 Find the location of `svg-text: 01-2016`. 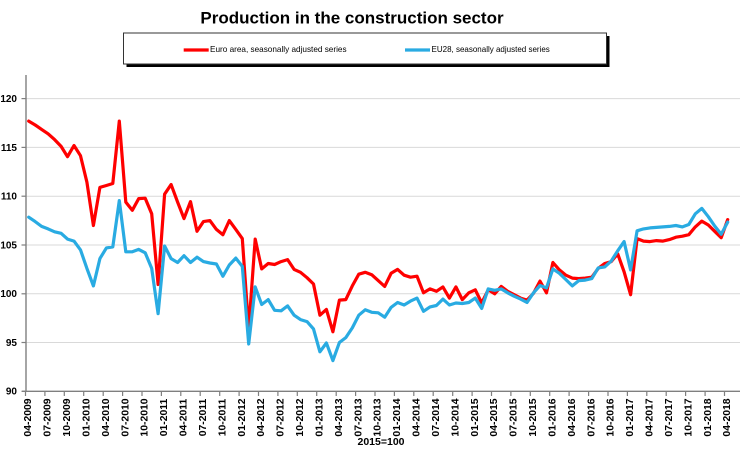

svg-text: 01-2016 is located at coordinates (552, 417).